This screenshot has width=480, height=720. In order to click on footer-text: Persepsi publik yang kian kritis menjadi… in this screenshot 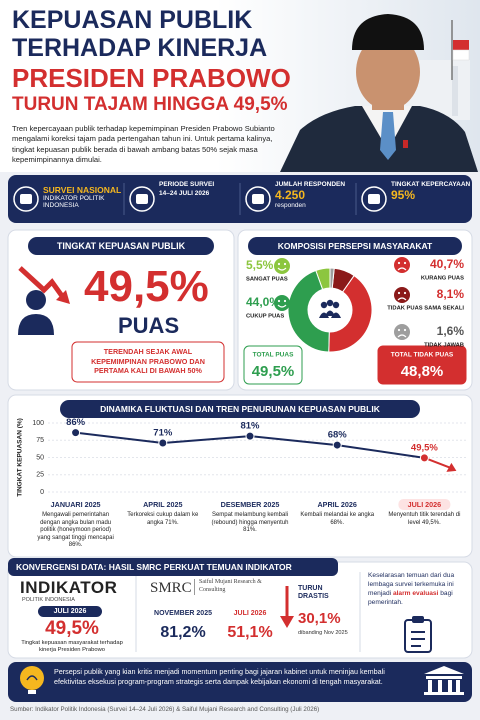, I will do `click(219, 676)`.